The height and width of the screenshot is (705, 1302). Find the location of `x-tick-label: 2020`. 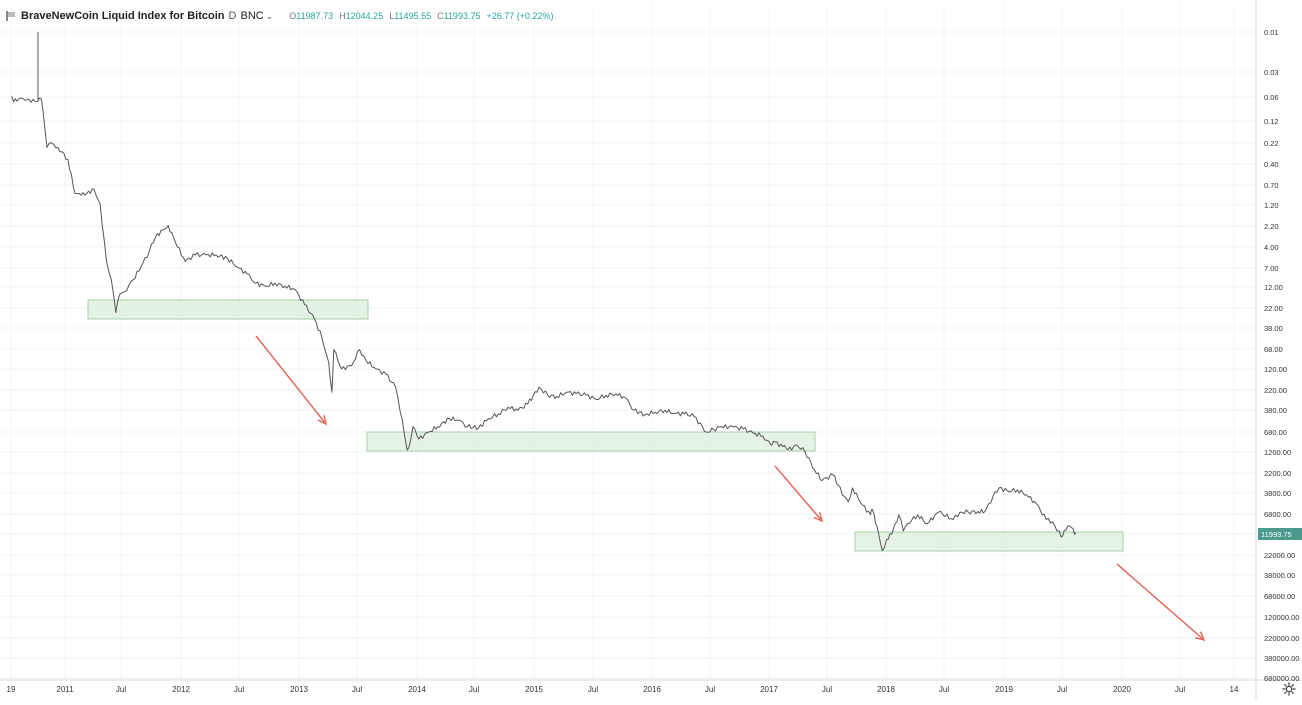

x-tick-label: 2020 is located at coordinates (1122, 689).